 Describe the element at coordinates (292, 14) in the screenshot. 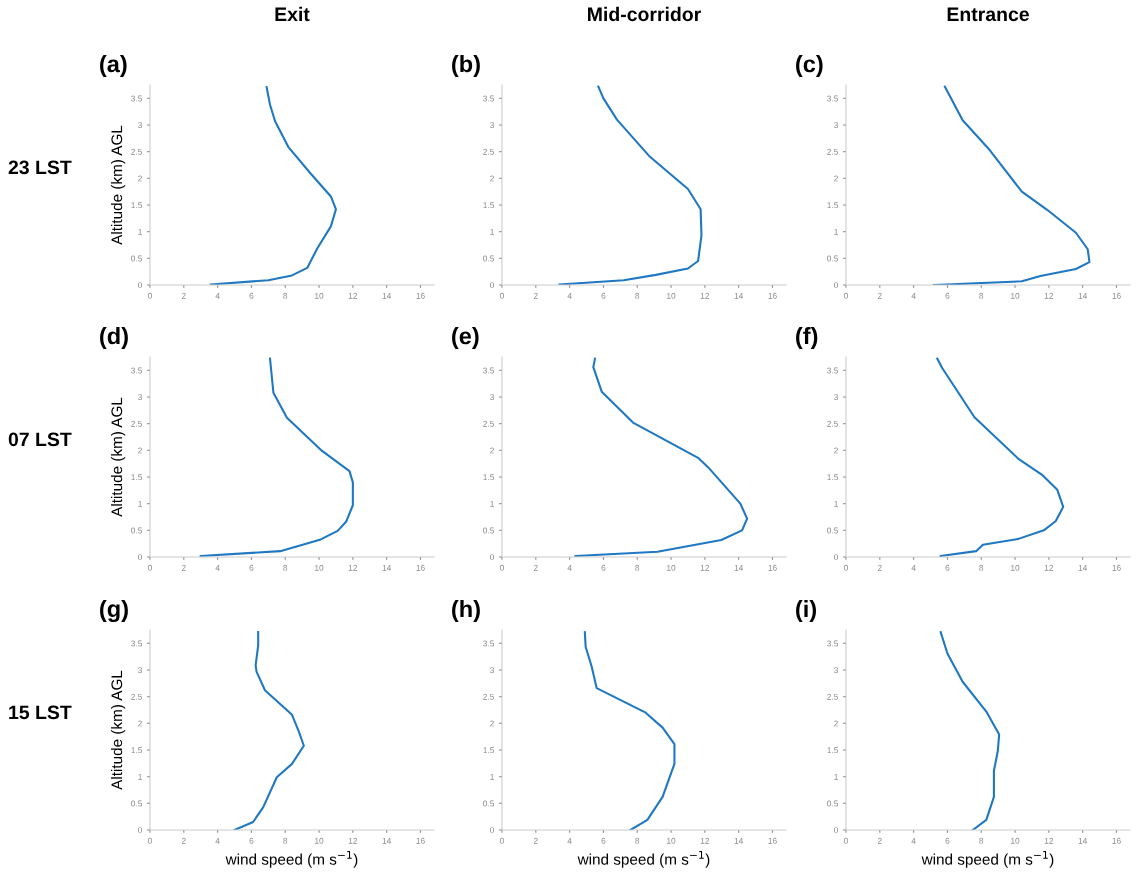

I see `chart-subtitle: Exit` at that location.